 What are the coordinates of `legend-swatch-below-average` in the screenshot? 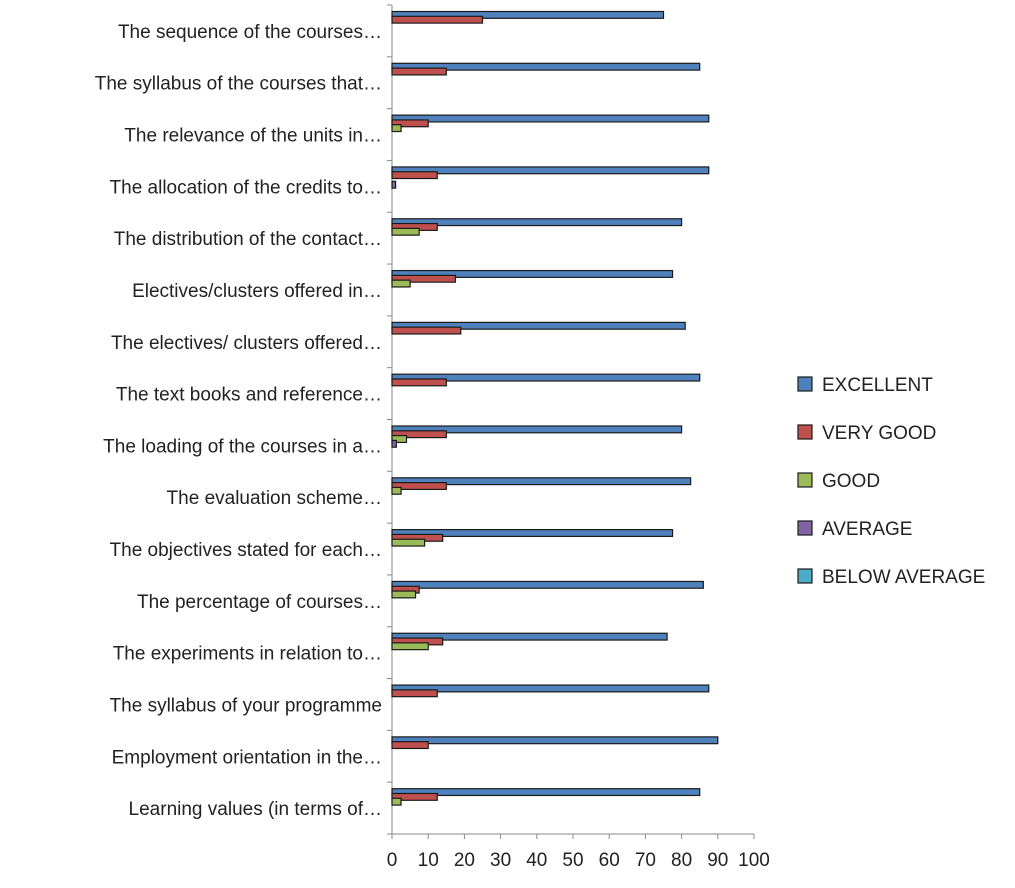 It's located at (805, 576).